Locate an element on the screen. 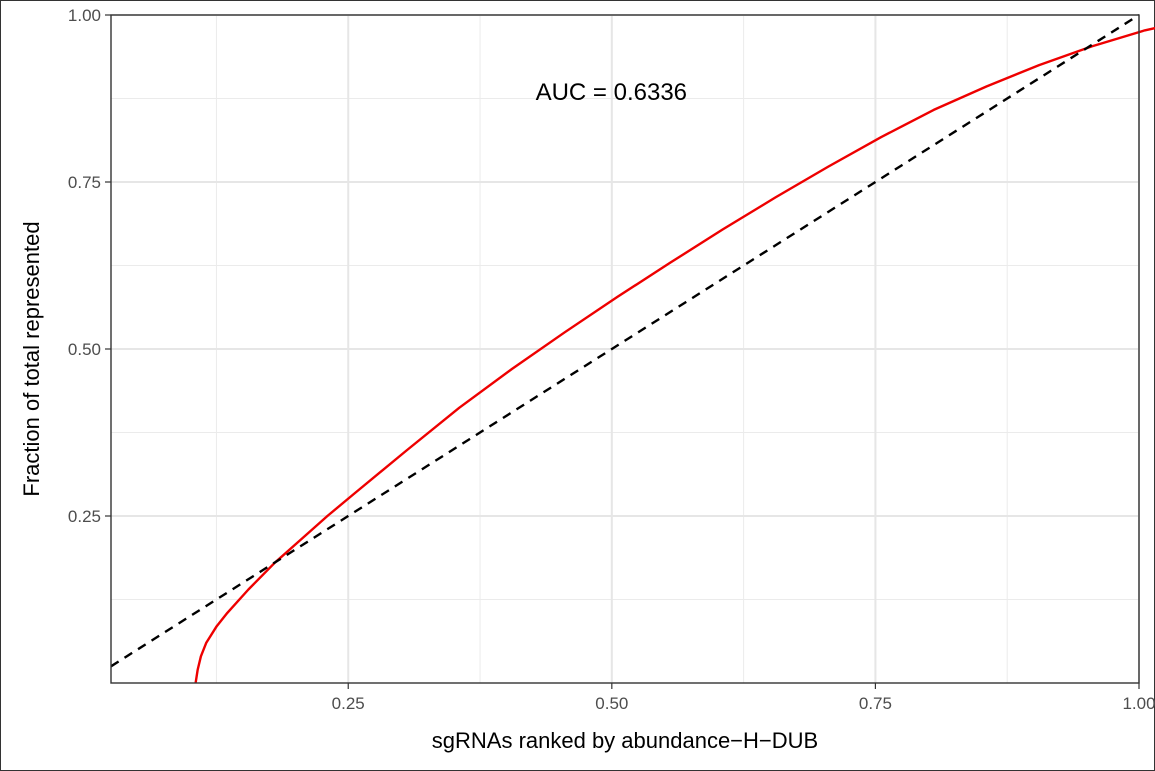 Image resolution: width=1155 pixels, height=771 pixels. x-tick-label: 0.50 is located at coordinates (611, 703).